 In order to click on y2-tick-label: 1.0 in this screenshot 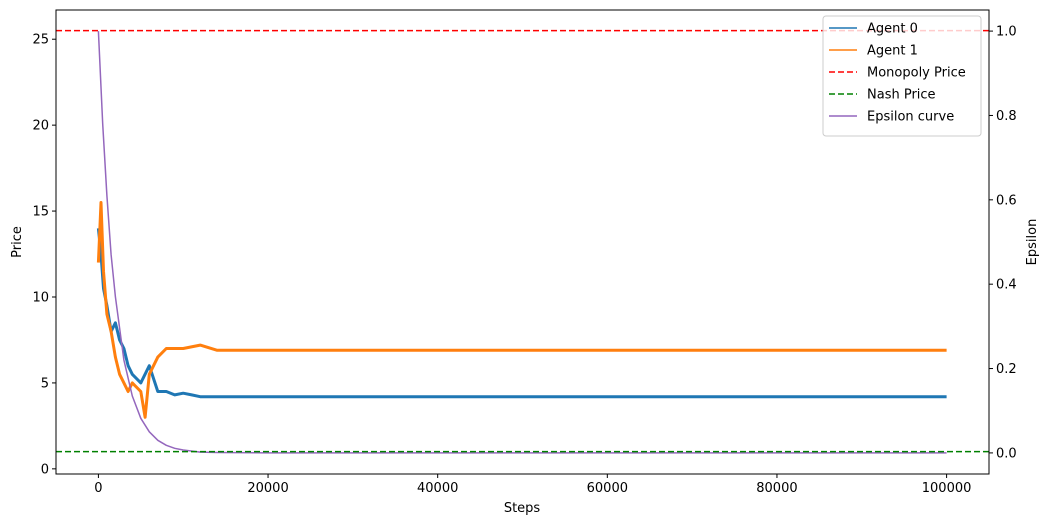, I will do `click(1006, 32)`.